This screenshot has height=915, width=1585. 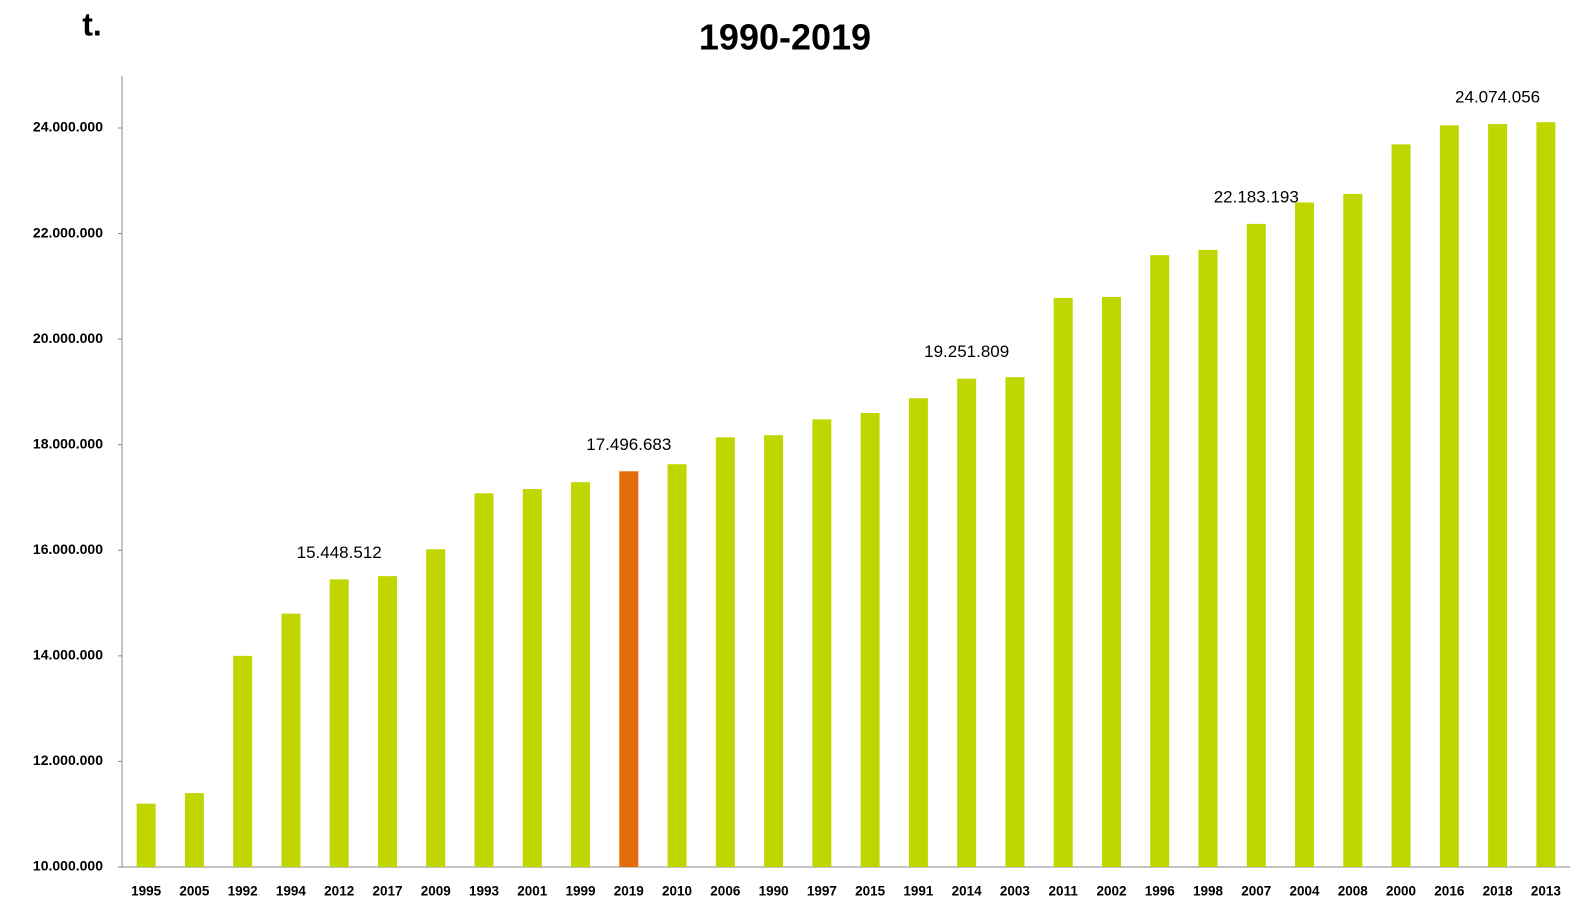 I want to click on value-label: 19.251.809, so click(x=966, y=351).